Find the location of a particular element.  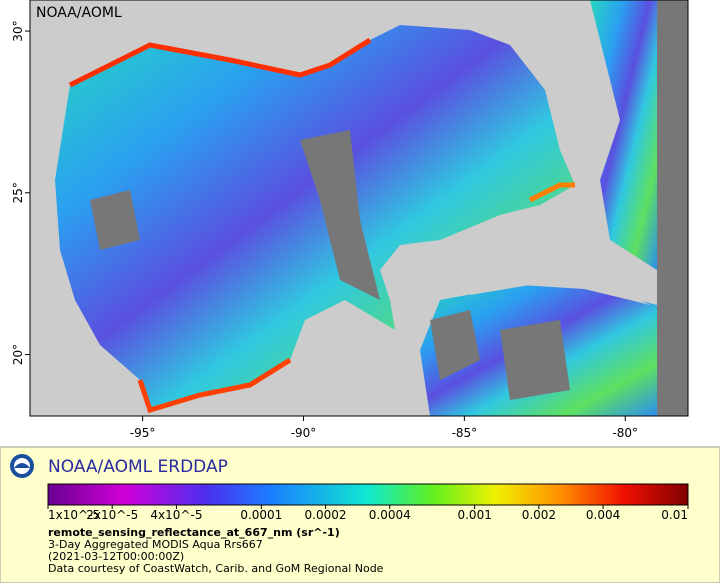

colorbar is located at coordinates (368, 494).